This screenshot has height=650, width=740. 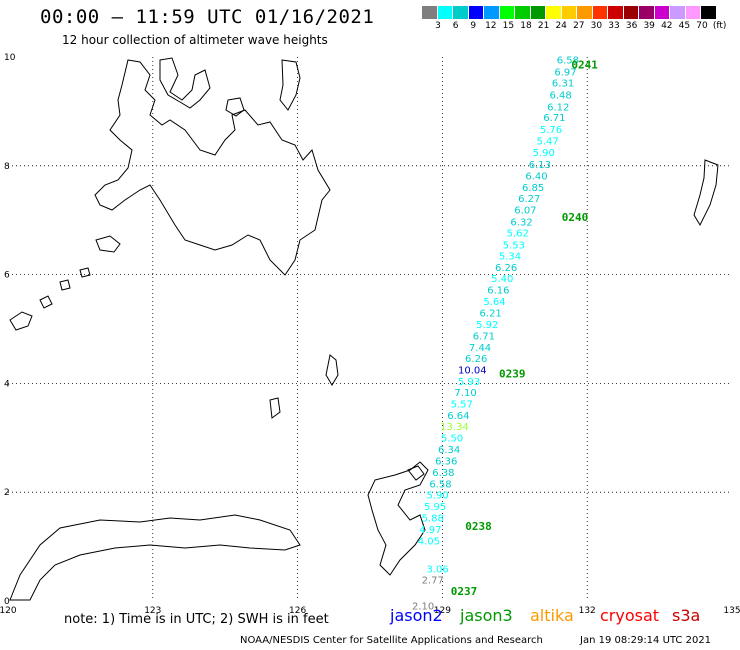 I want to click on wave-height-label: 6.07, so click(x=525, y=211).